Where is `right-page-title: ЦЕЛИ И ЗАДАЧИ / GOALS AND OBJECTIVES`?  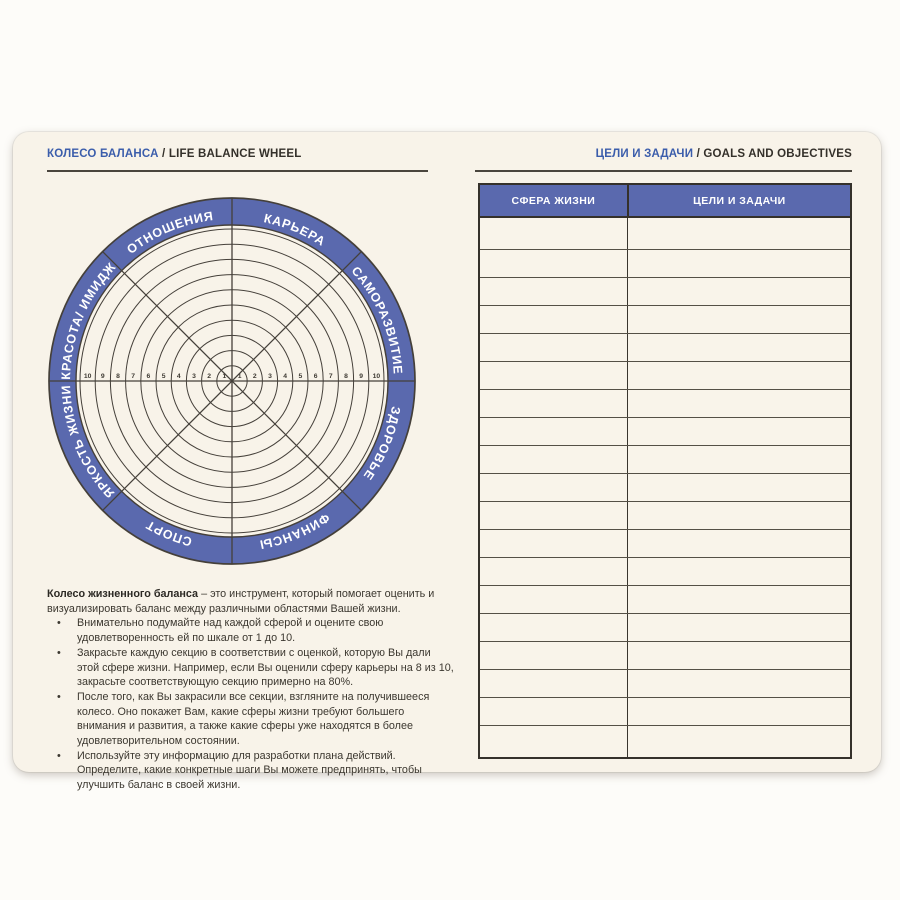 right-page-title: ЦЕЛИ И ЗАДАЧИ / GOALS AND OBJECTIVES is located at coordinates (663, 160).